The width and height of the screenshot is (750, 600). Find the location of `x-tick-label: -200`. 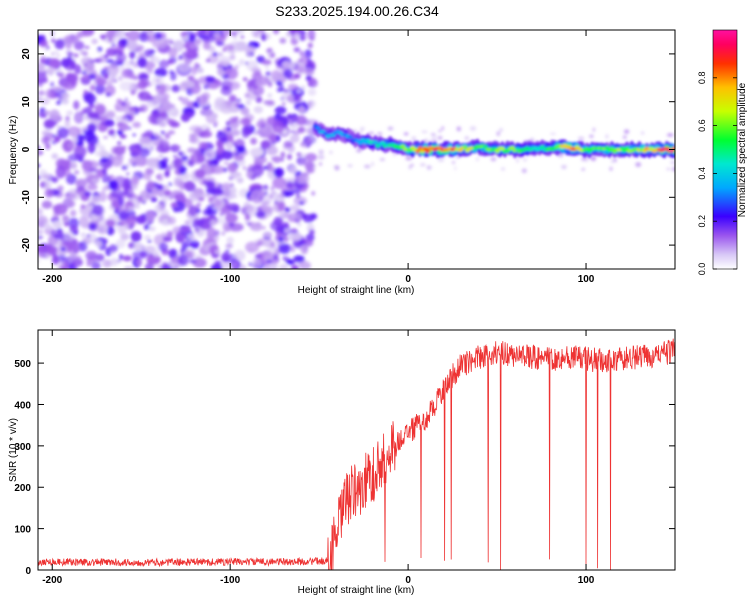

x-tick-label: -200 is located at coordinates (52, 580).